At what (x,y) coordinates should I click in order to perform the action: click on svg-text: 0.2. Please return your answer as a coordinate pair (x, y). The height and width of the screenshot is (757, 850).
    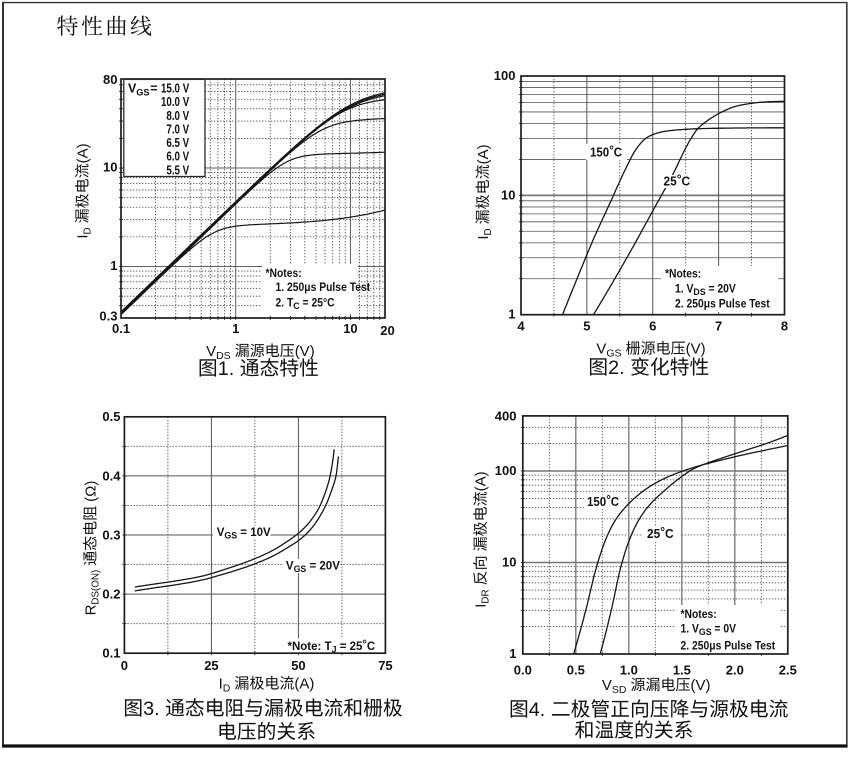
    Looking at the image, I should click on (111, 594).